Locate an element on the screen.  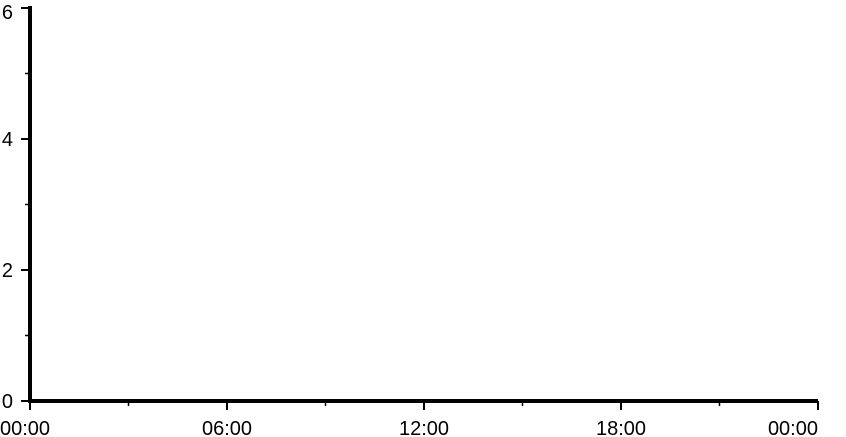
x-tick-label: 18:00 is located at coordinates (621, 427).